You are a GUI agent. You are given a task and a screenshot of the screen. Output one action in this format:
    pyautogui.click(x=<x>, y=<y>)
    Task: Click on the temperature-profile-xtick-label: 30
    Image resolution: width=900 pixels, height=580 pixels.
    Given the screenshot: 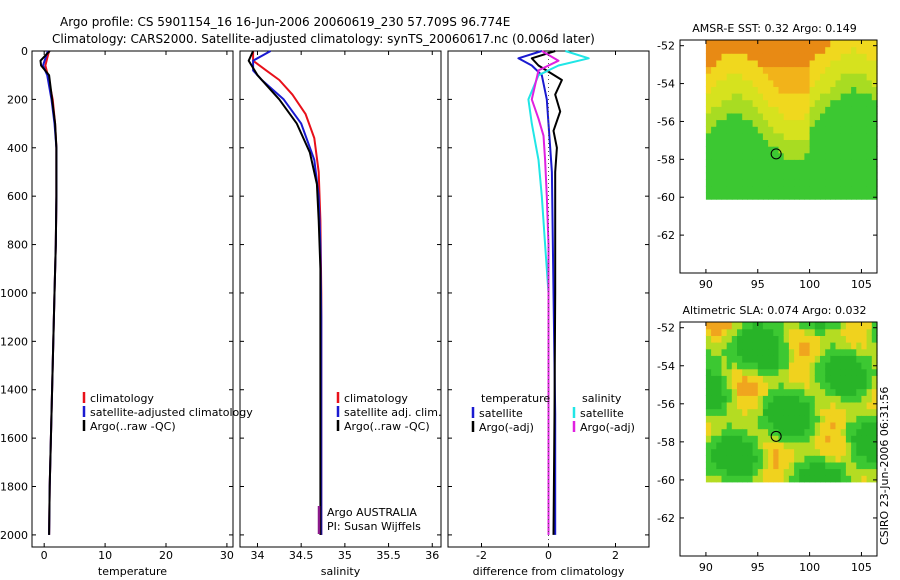 What is the action you would take?
    pyautogui.click(x=227, y=555)
    